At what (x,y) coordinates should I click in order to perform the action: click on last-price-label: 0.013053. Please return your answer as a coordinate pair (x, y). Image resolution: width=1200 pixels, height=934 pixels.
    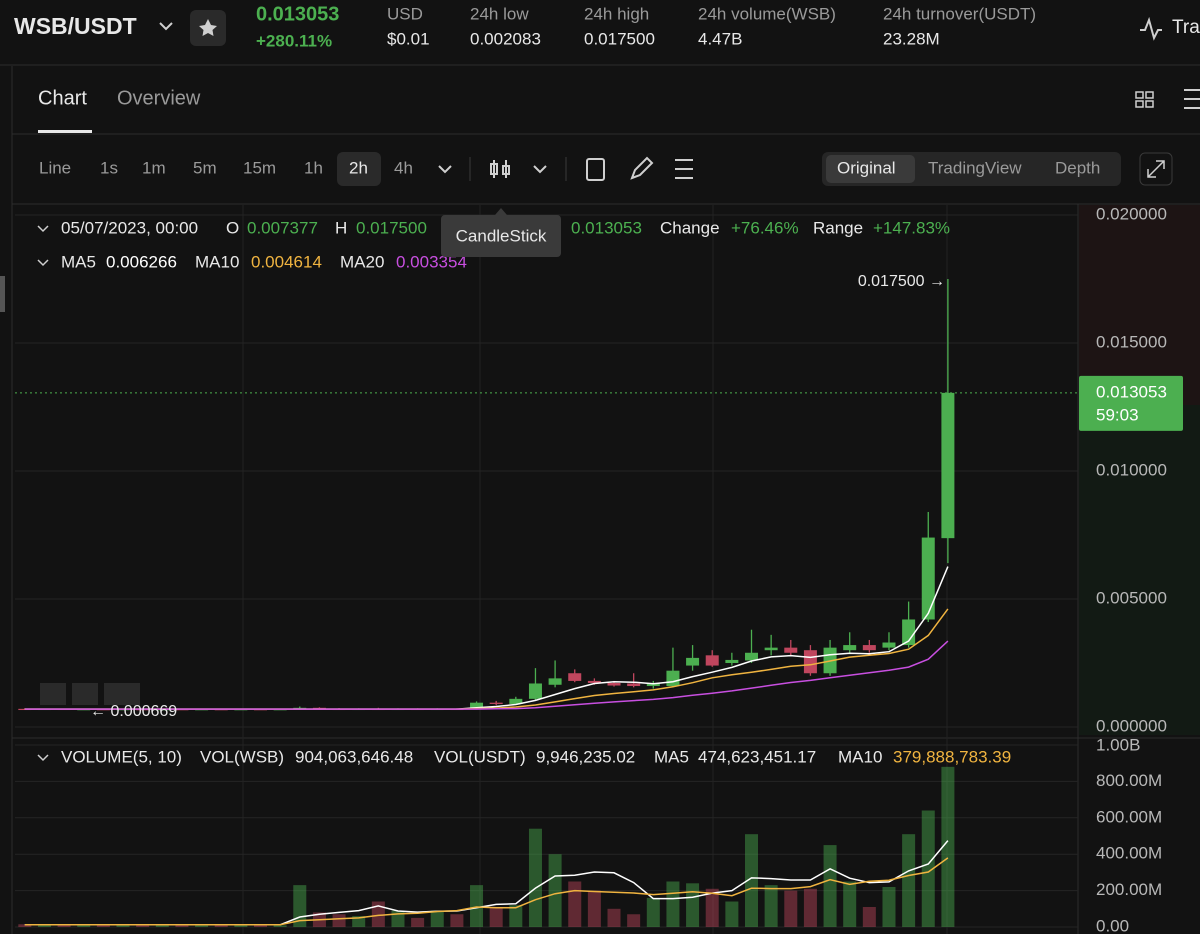
    Looking at the image, I should click on (1131, 391).